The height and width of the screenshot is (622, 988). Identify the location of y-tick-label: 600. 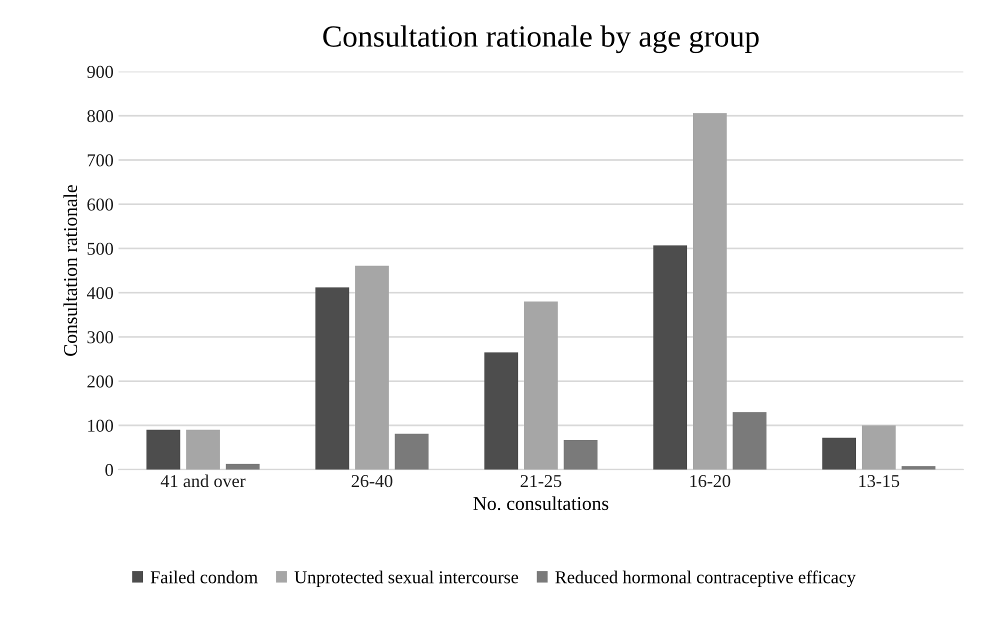
(100, 204).